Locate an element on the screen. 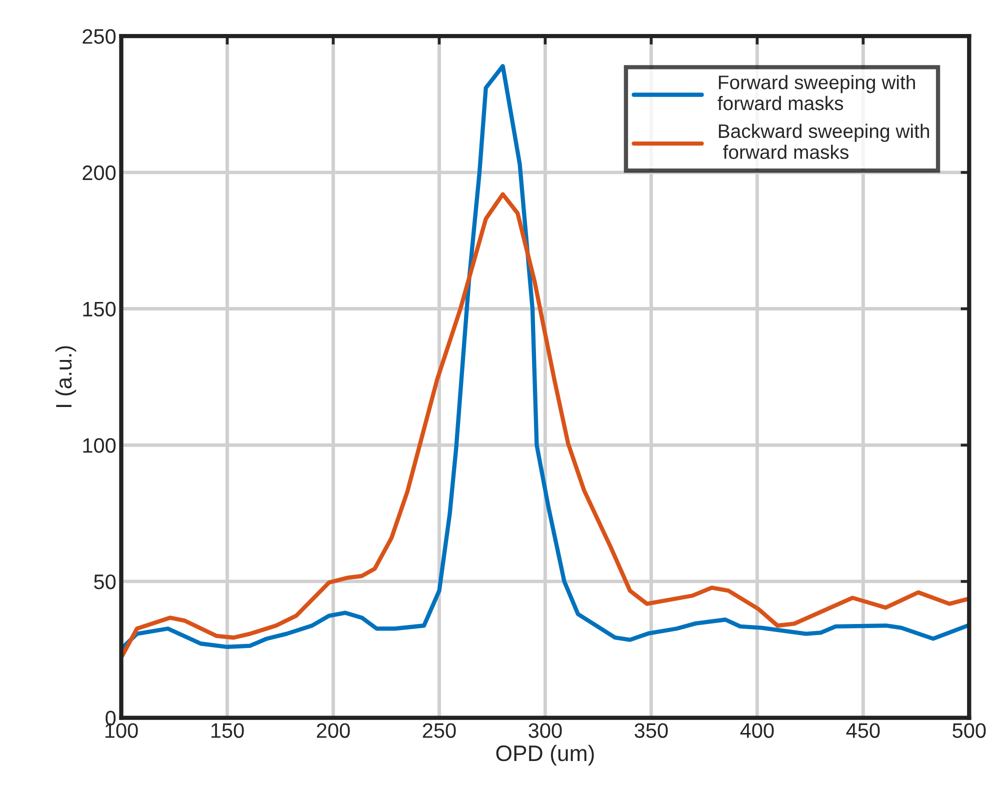 This screenshot has height=802, width=994. x-tick-label: 450 is located at coordinates (863, 730).